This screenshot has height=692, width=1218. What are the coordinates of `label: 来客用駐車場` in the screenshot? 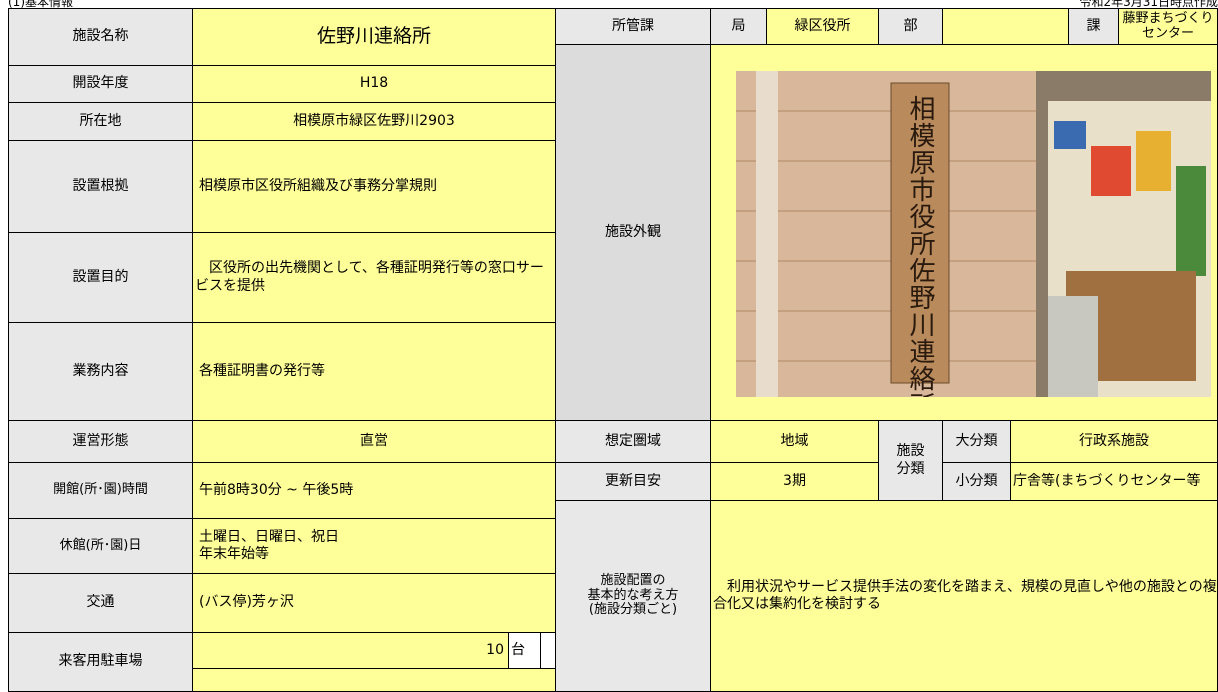 It's located at (100, 662).